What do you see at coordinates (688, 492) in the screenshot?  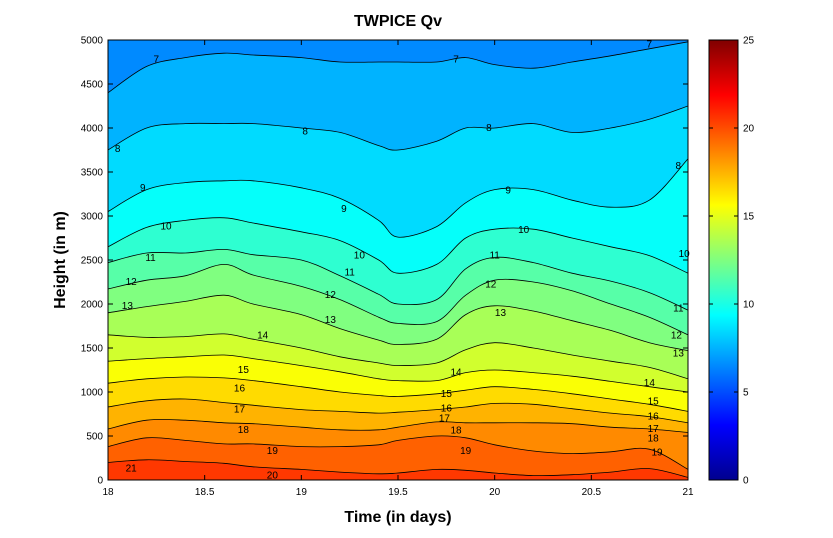 I see `x-tick-label: 21` at bounding box center [688, 492].